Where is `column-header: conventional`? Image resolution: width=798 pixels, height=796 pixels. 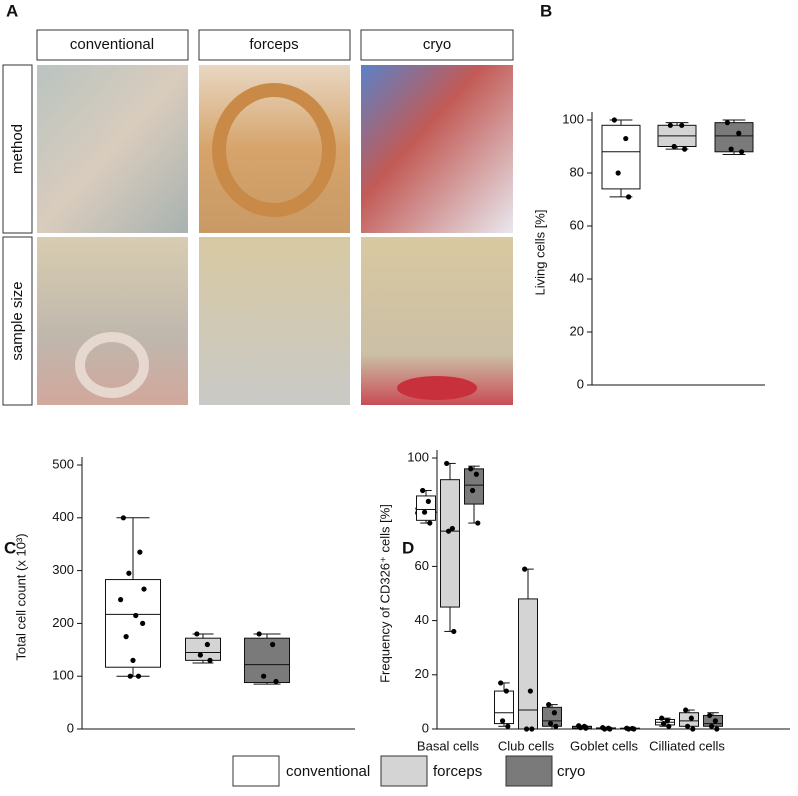
column-header: conventional is located at coordinates (112, 44).